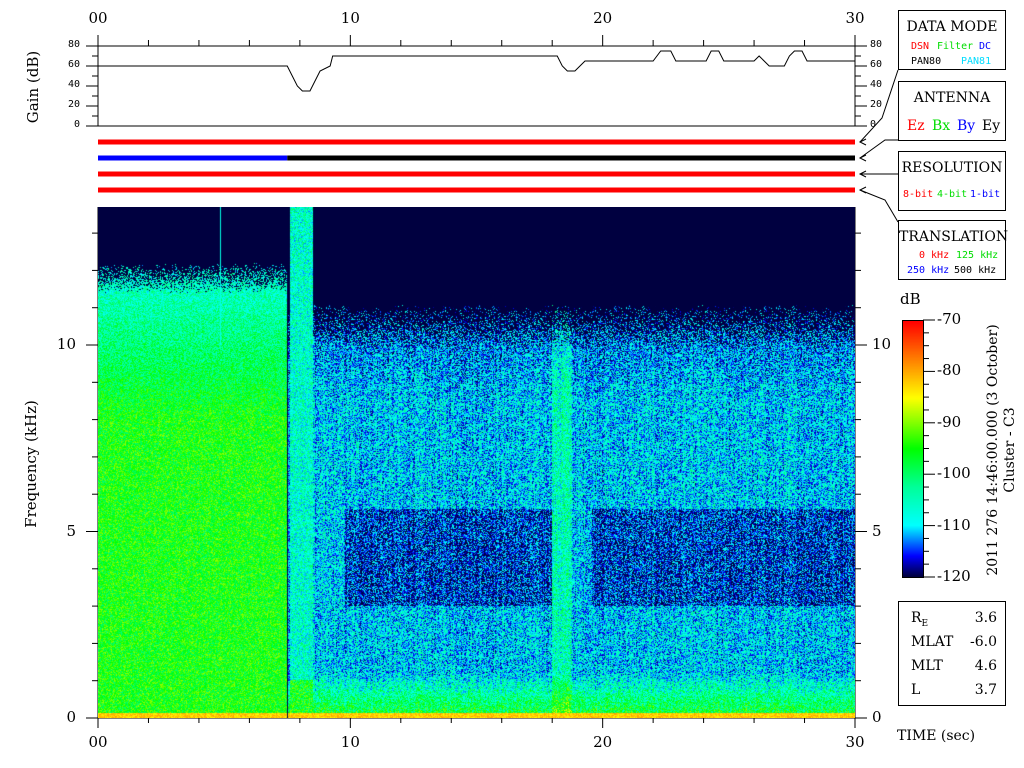 The image size is (1024, 768). What do you see at coordinates (873, 124) in the screenshot?
I see `gain-tick-label-right: 0` at bounding box center [873, 124].